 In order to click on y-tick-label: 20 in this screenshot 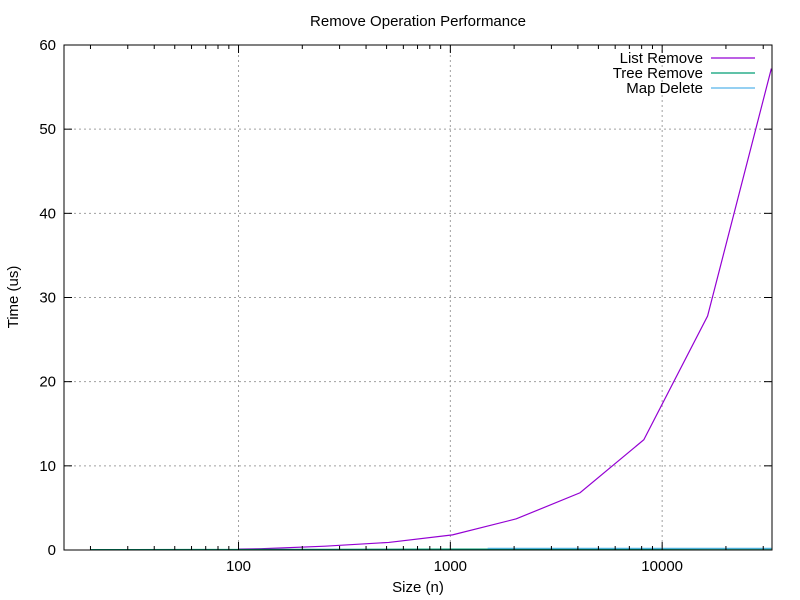, I will do `click(47, 382)`.